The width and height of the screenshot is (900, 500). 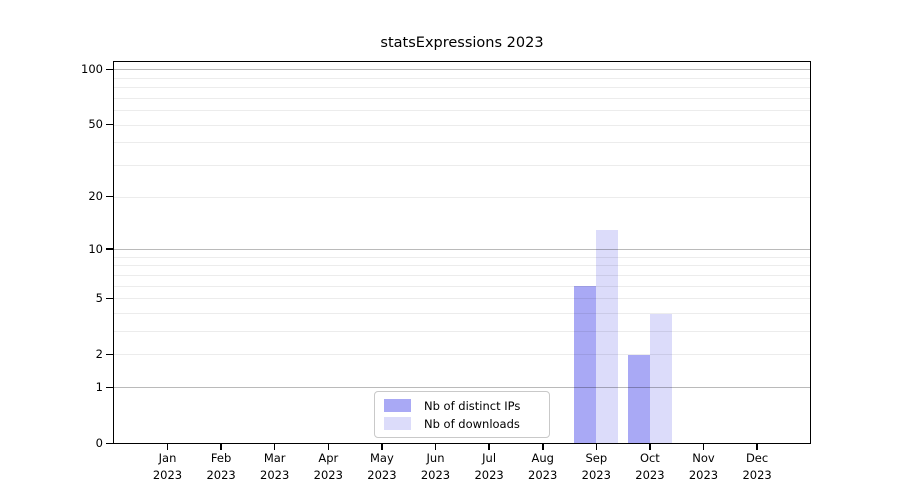 I want to click on legend-swatch-downloads, so click(x=397, y=423).